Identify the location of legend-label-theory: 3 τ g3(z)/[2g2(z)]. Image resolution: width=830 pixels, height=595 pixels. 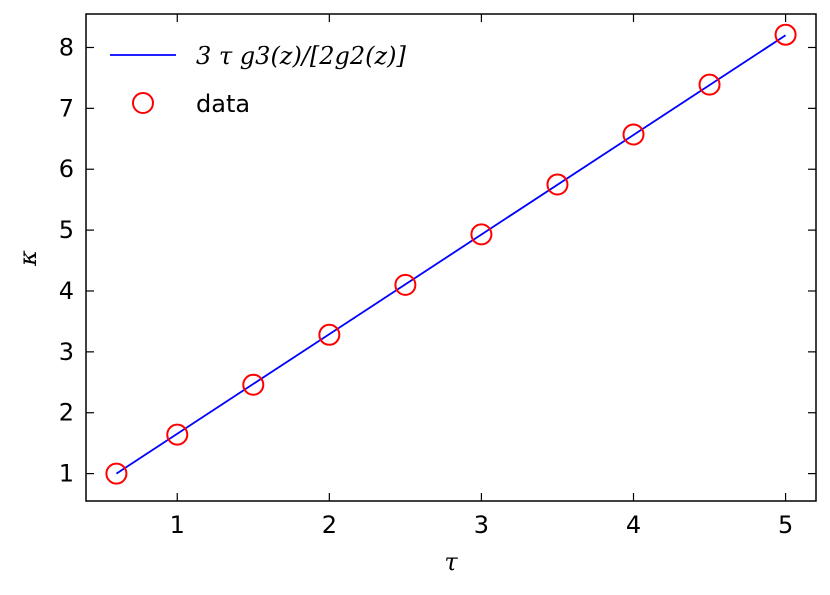
(301, 56).